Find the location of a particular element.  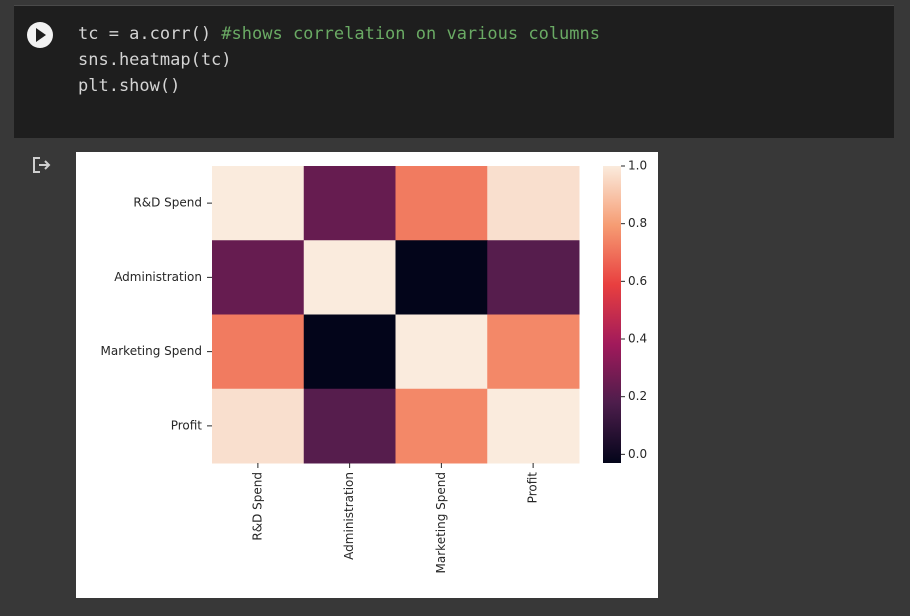

colorbar is located at coordinates (612, 314).